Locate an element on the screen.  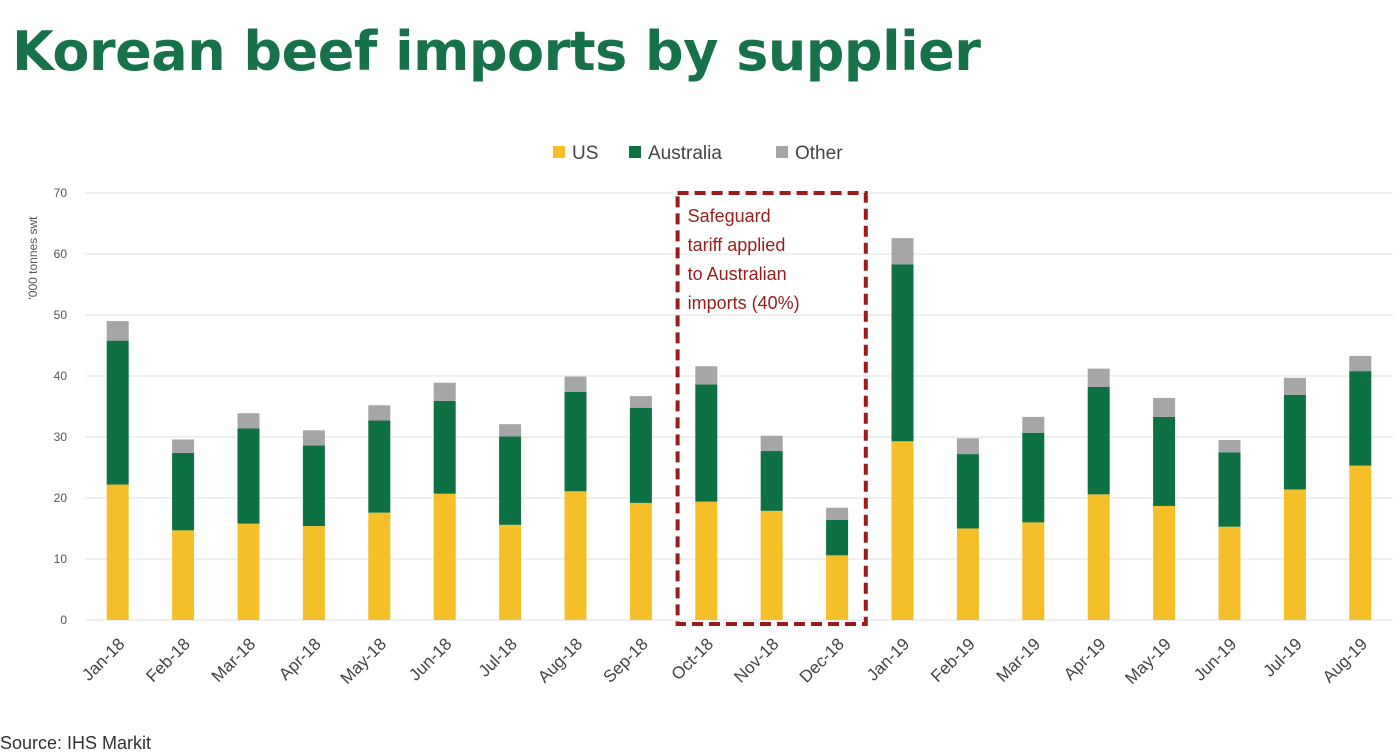
x-tick-label: Feb-19 is located at coordinates (953, 660).